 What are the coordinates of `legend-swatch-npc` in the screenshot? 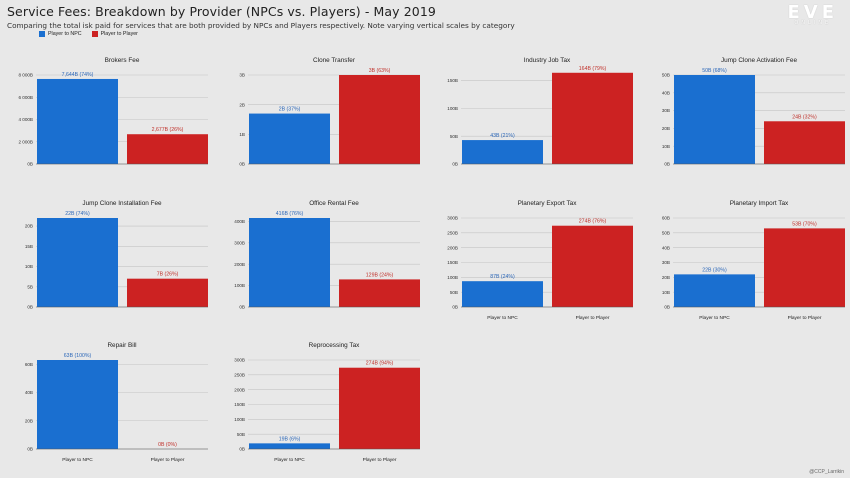 It's located at (42, 34).